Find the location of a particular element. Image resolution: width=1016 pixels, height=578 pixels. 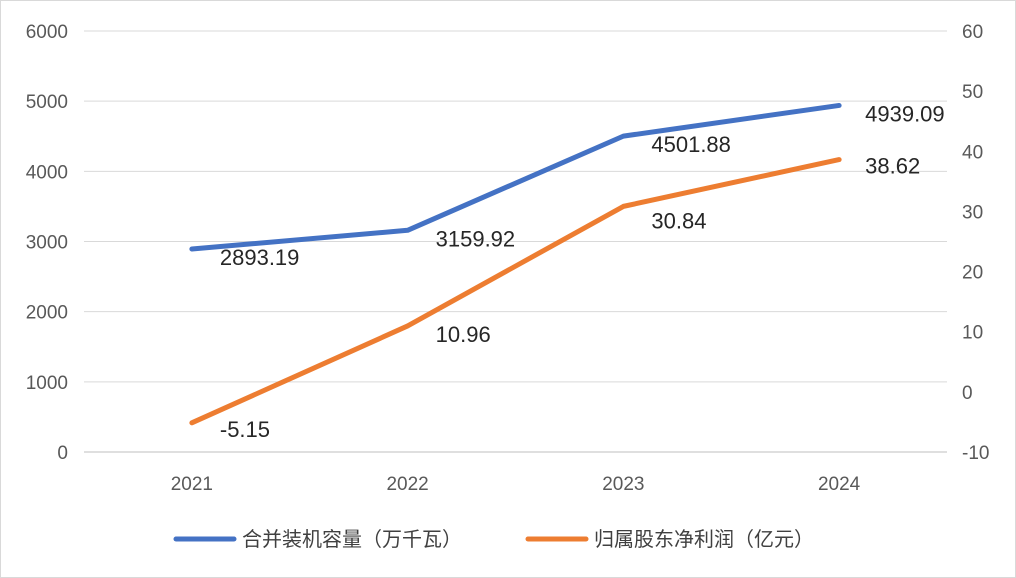

data-label: 3159.92 is located at coordinates (476, 238).